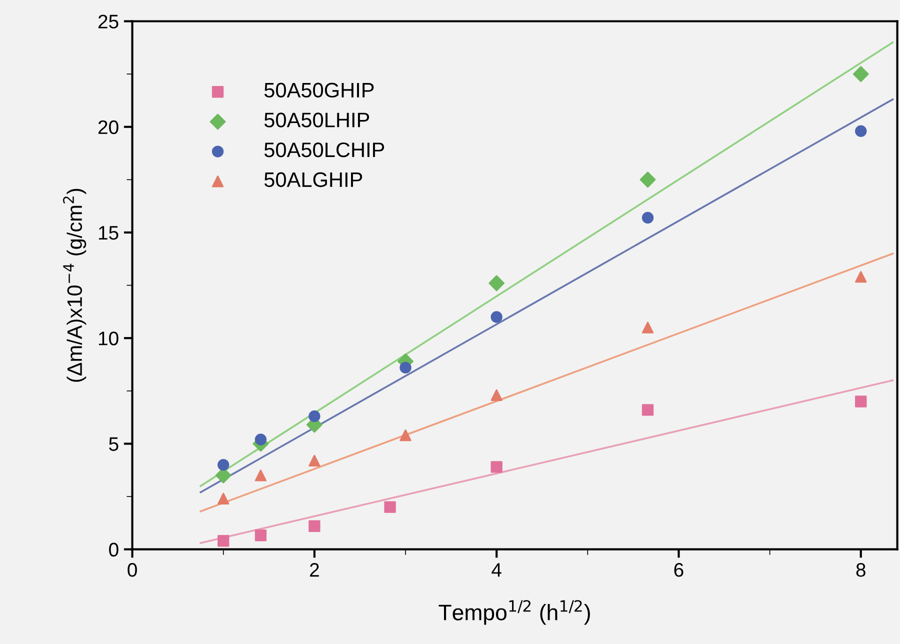 The image size is (900, 644). I want to click on y-axis-title: (Δm/A)x10$^{−4}$ (g/cm$^{2}$), so click(74, 285).